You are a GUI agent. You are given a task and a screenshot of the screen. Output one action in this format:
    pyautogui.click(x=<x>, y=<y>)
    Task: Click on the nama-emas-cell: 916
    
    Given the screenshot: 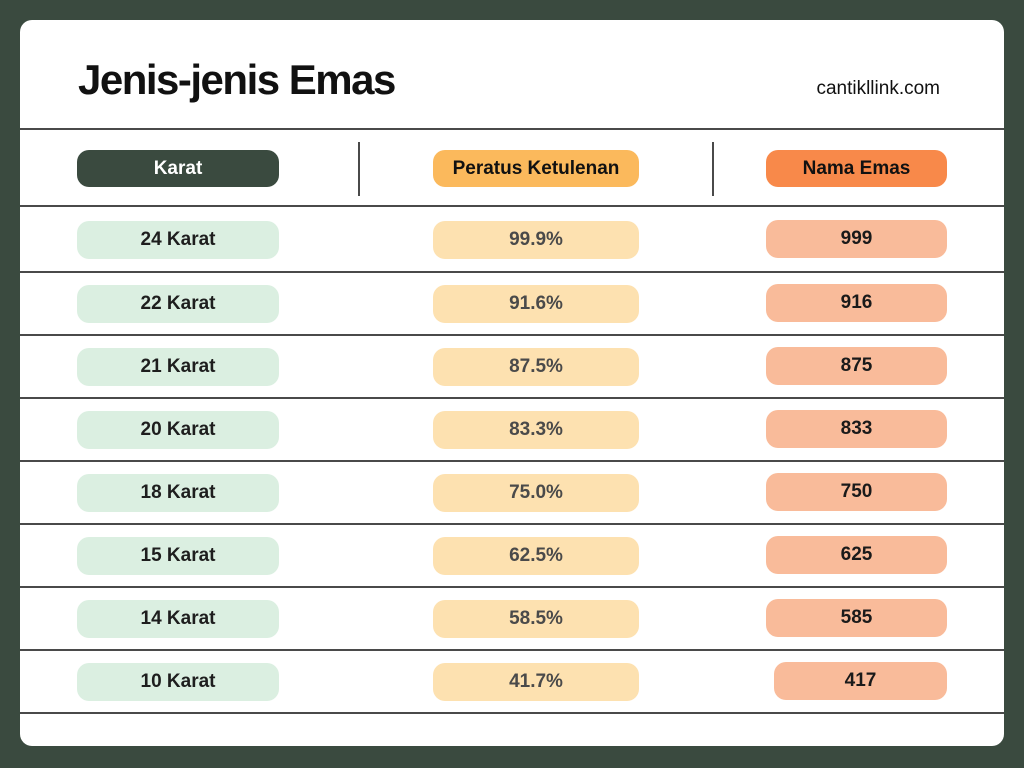 What is the action you would take?
    pyautogui.click(x=856, y=303)
    